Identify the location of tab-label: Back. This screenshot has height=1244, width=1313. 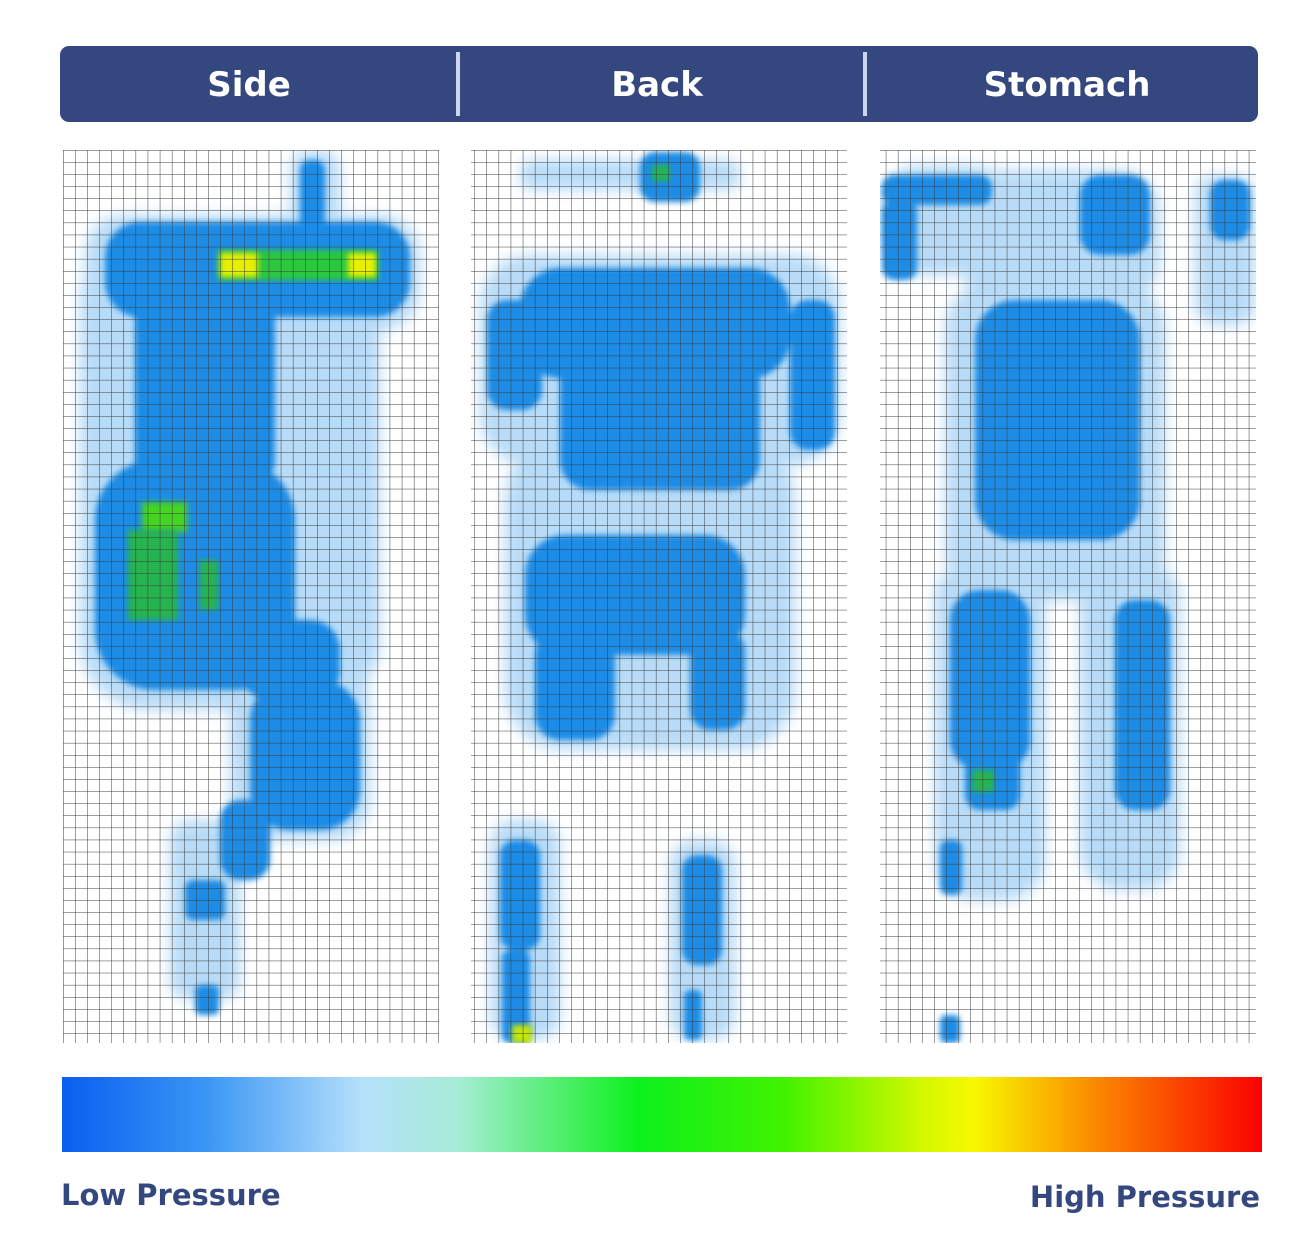
(657, 85).